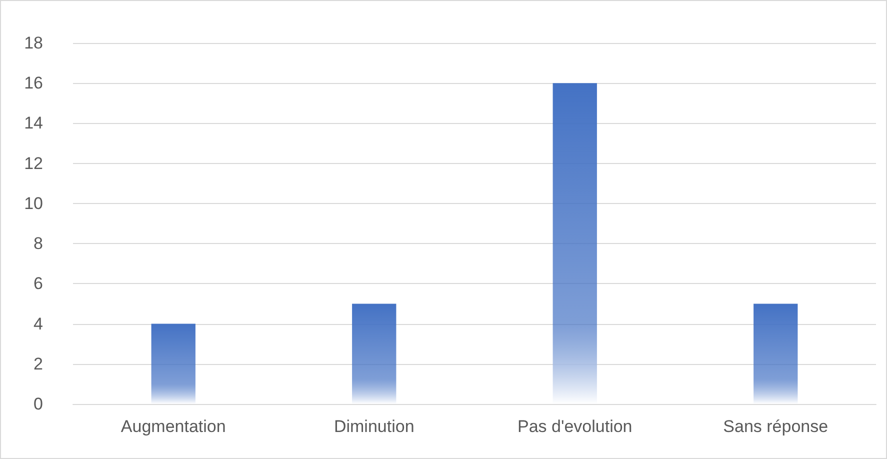 This screenshot has height=459, width=887. Describe the element at coordinates (38, 404) in the screenshot. I see `y-tick-label: 0` at that location.